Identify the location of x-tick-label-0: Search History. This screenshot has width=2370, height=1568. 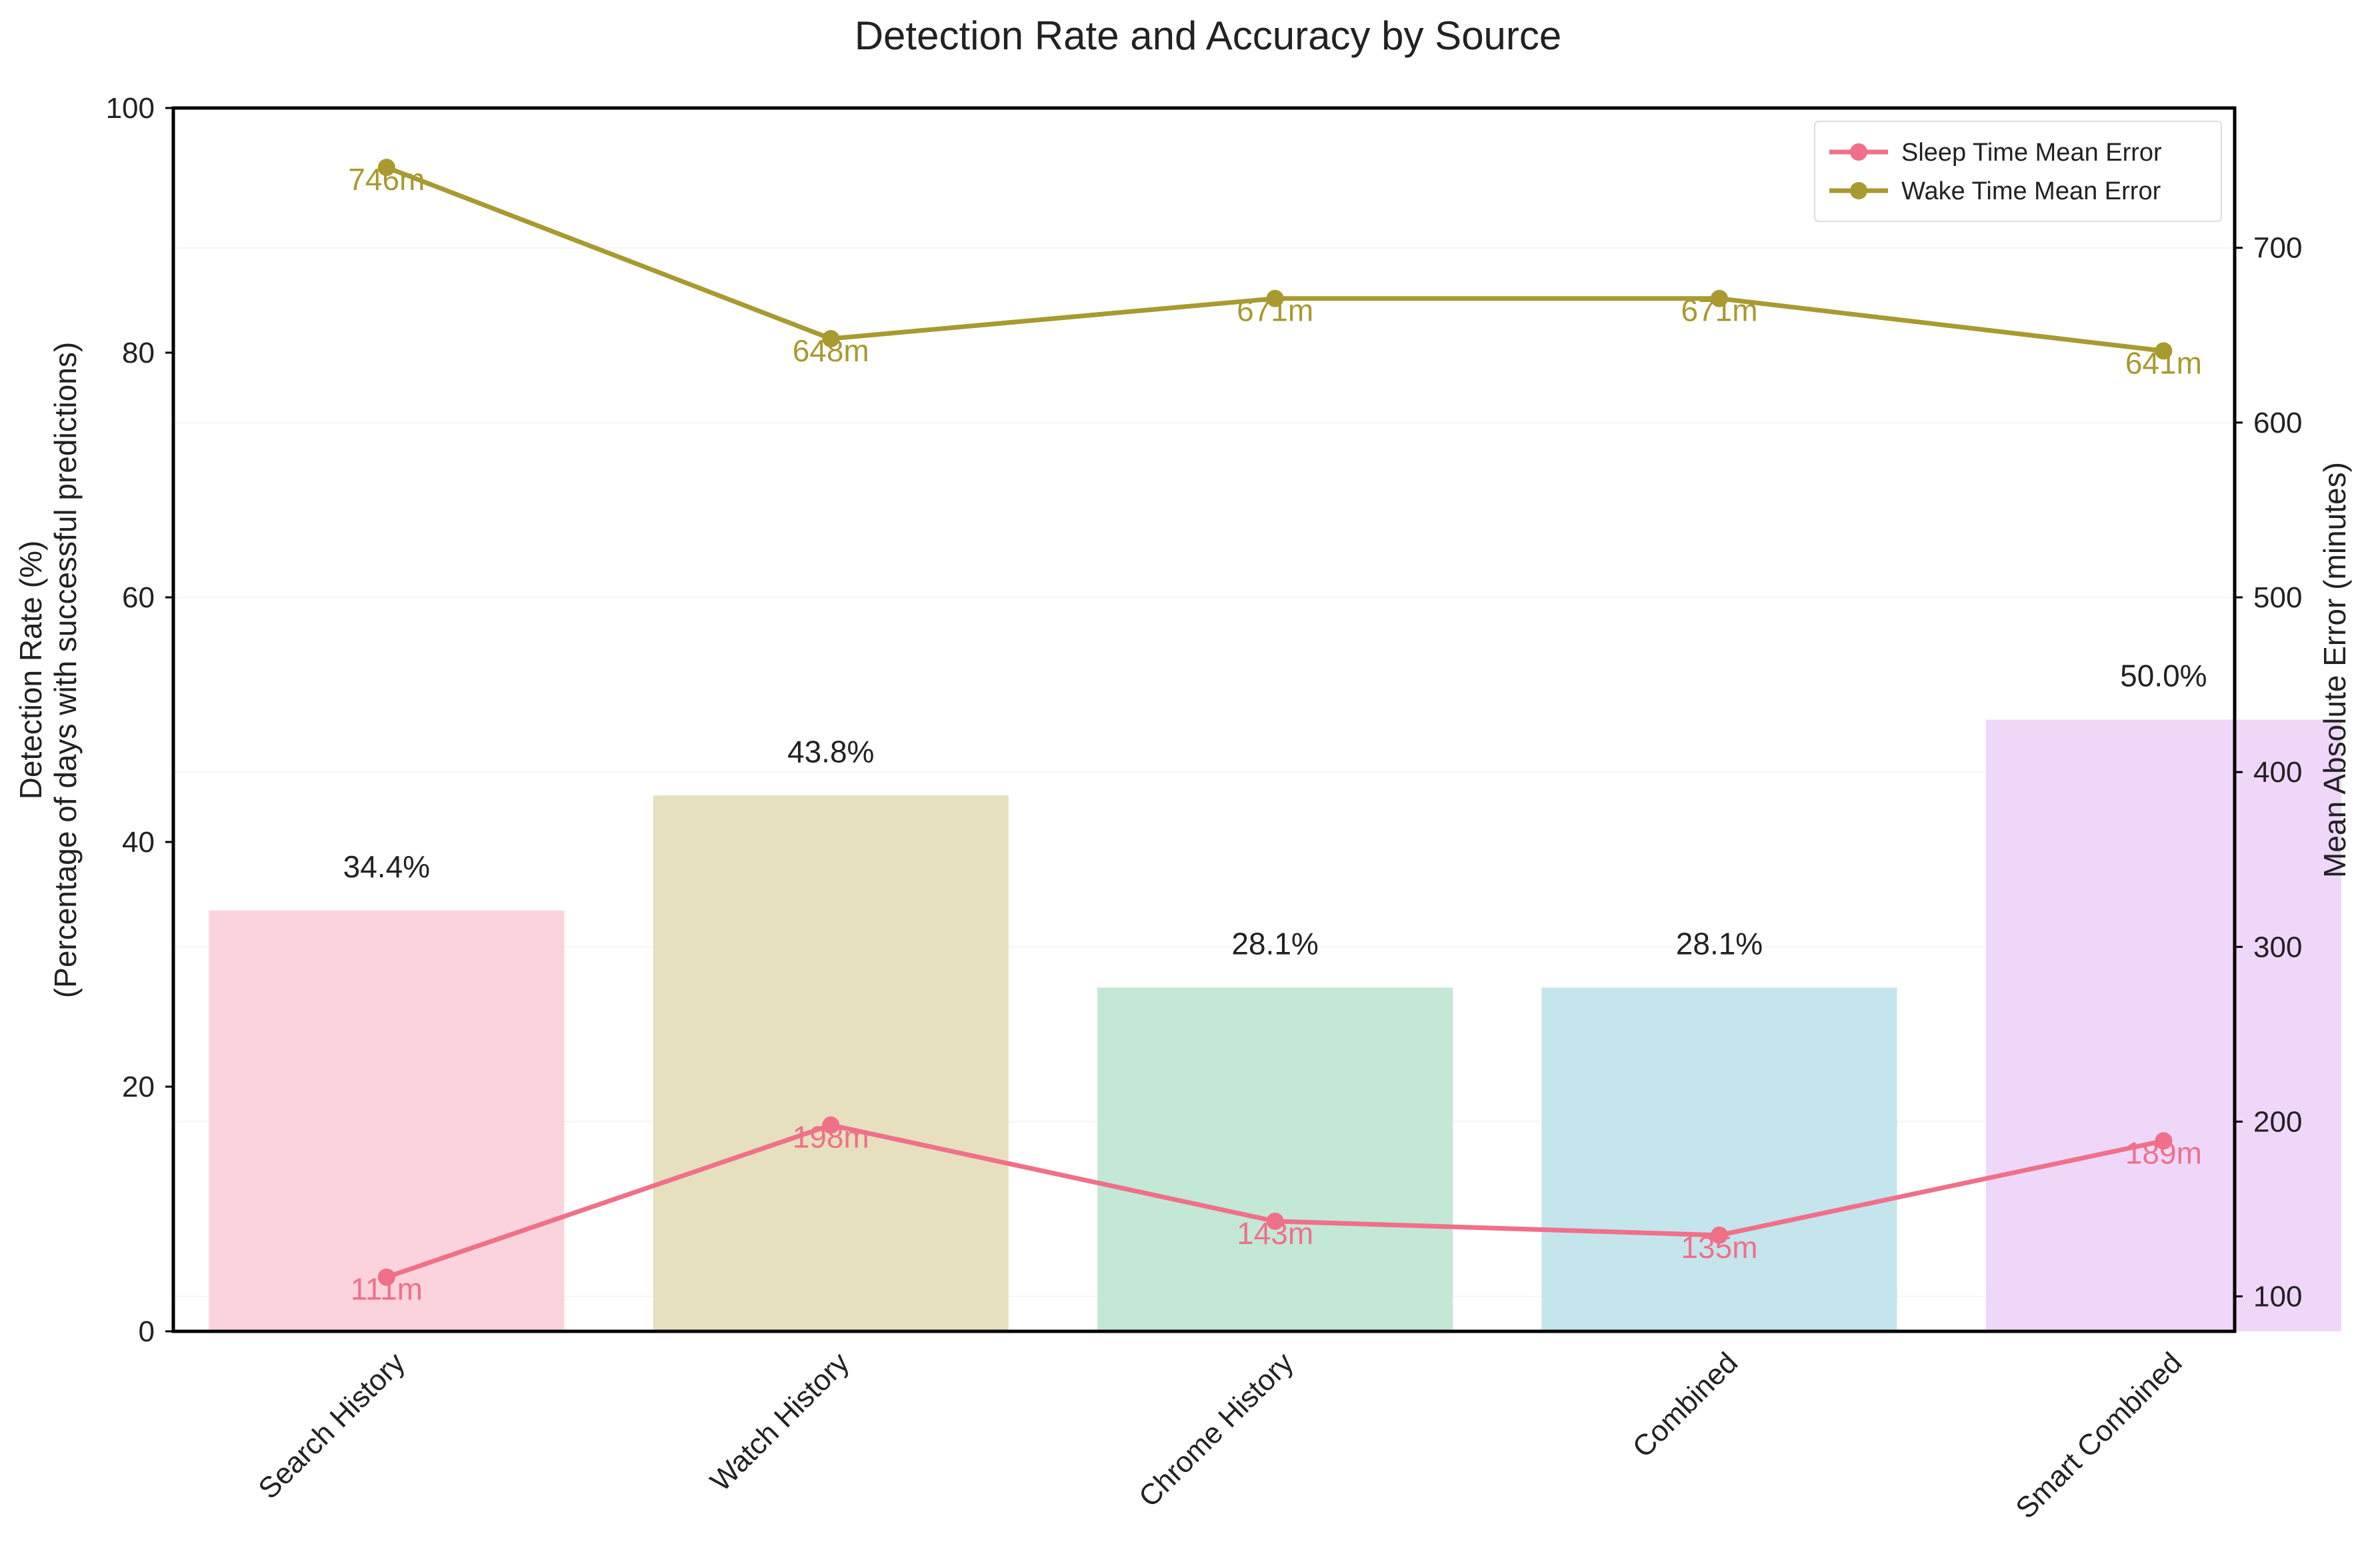
(331, 1425).